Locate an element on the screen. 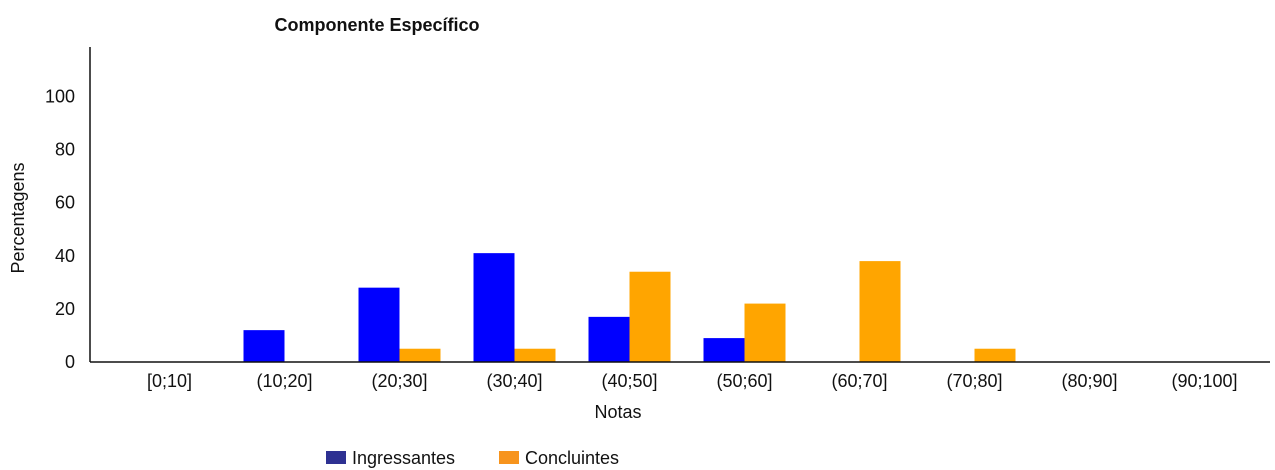  legend-label-concluintes: Concluintes is located at coordinates (572, 458).